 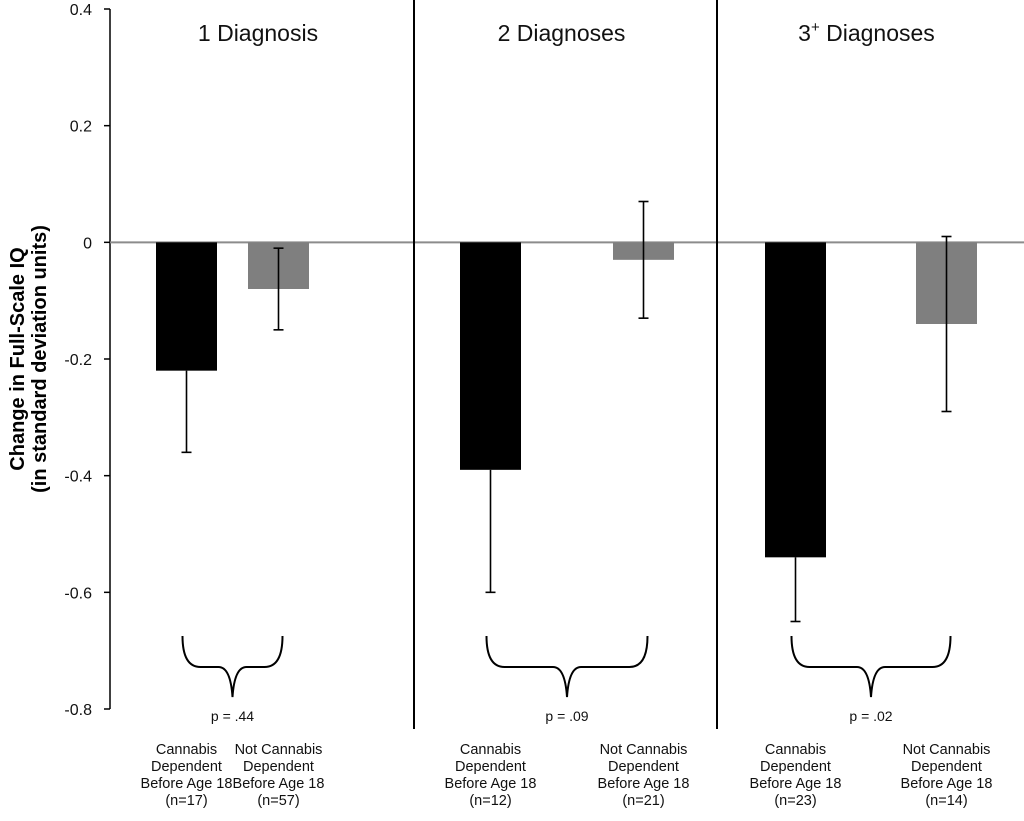 I want to click on p-value: p = .44, so click(x=232, y=716).